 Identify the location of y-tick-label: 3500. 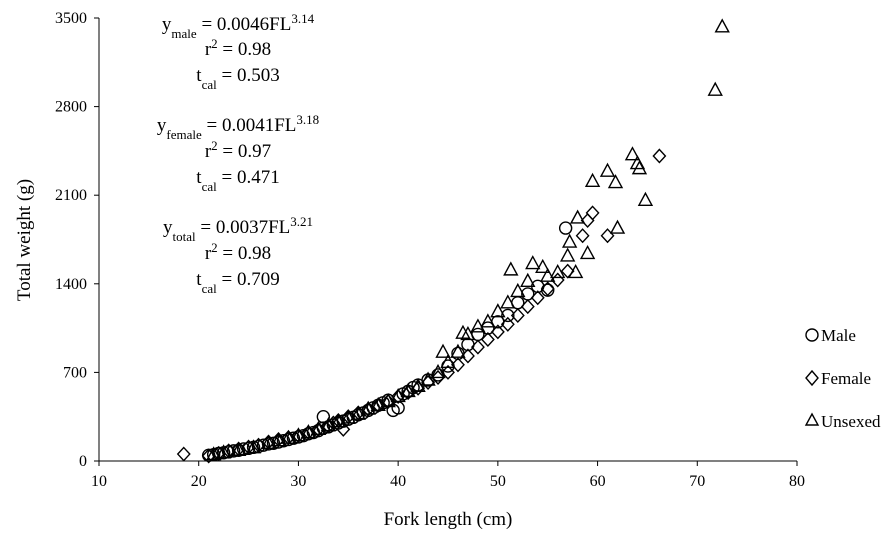
(71, 18).